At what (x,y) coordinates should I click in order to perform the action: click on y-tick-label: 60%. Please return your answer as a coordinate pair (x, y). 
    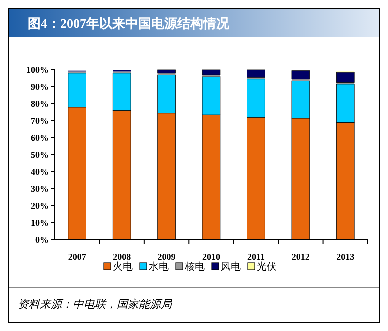
    Looking at the image, I should click on (40, 138).